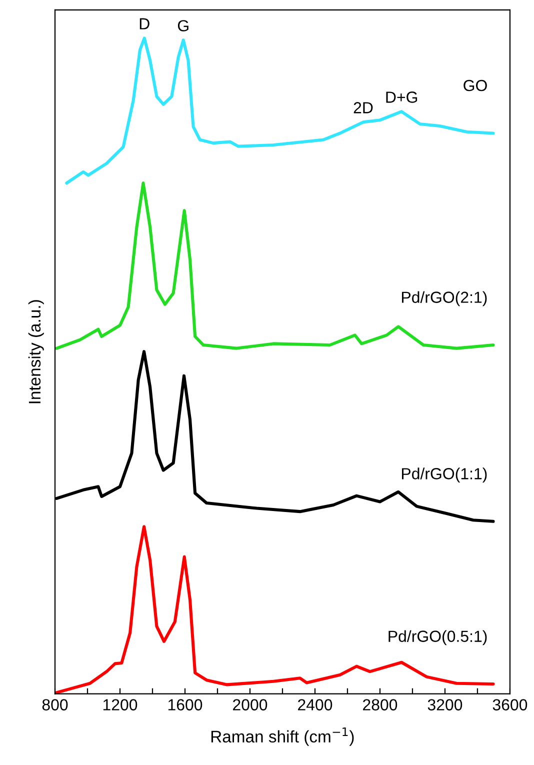 This screenshot has width=534, height=765. Describe the element at coordinates (185, 704) in the screenshot. I see `x-tick-label: 1600` at that location.